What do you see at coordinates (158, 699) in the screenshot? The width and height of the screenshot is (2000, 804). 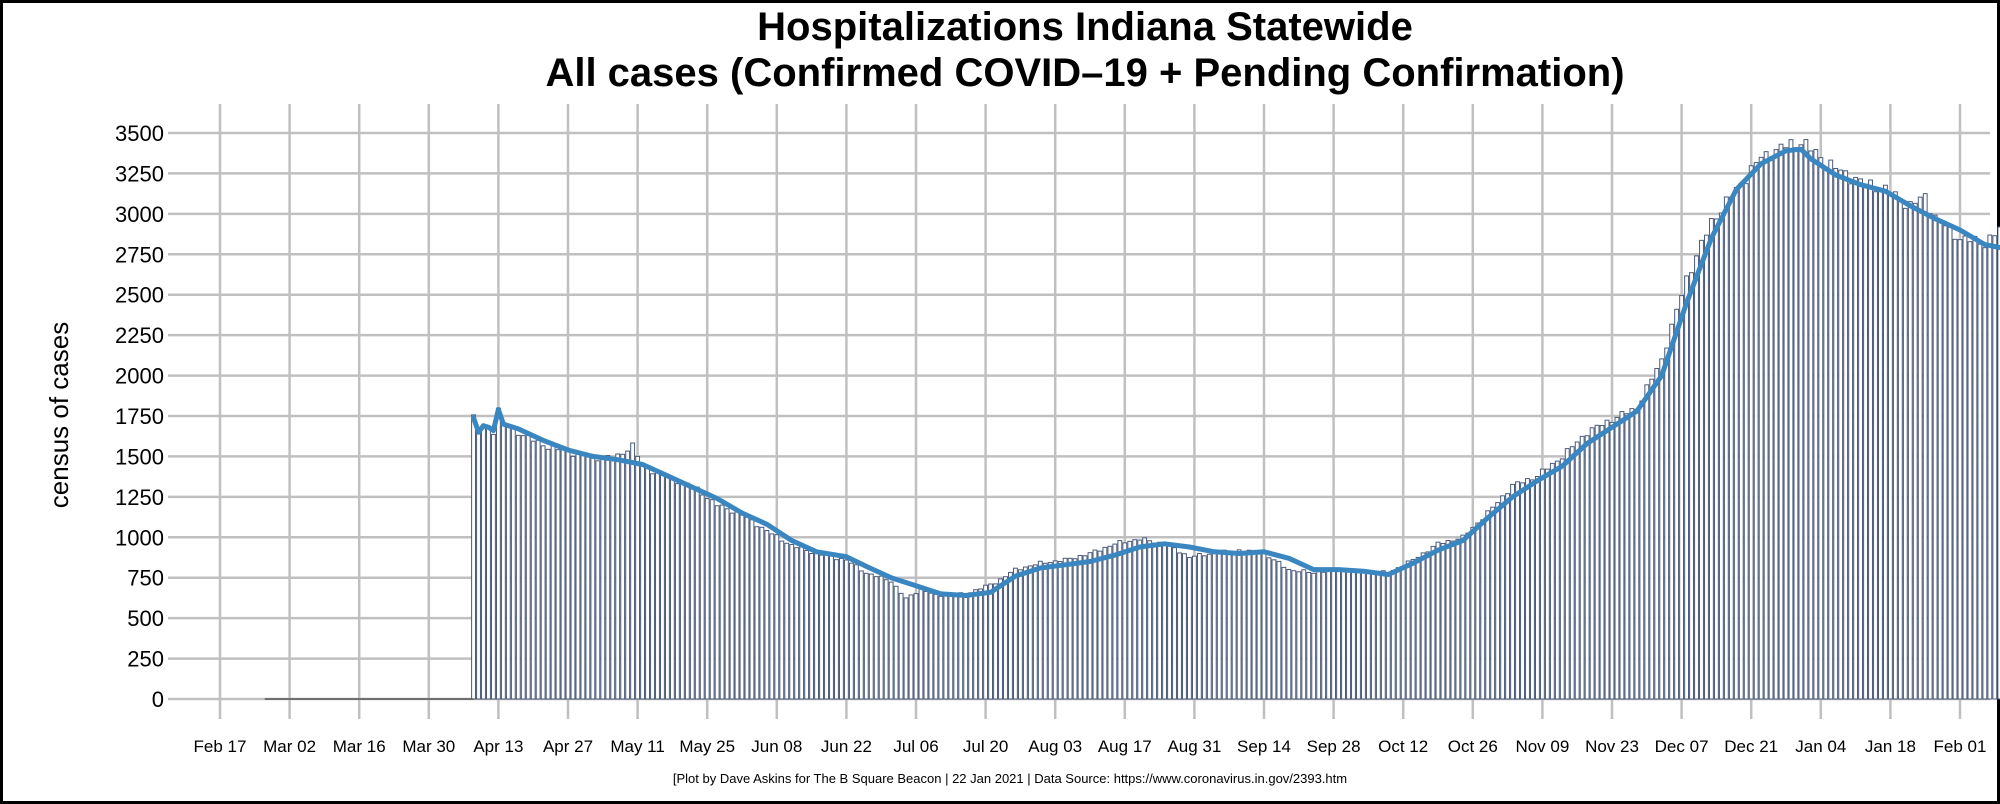 I see `y-tick-label: 0` at bounding box center [158, 699].